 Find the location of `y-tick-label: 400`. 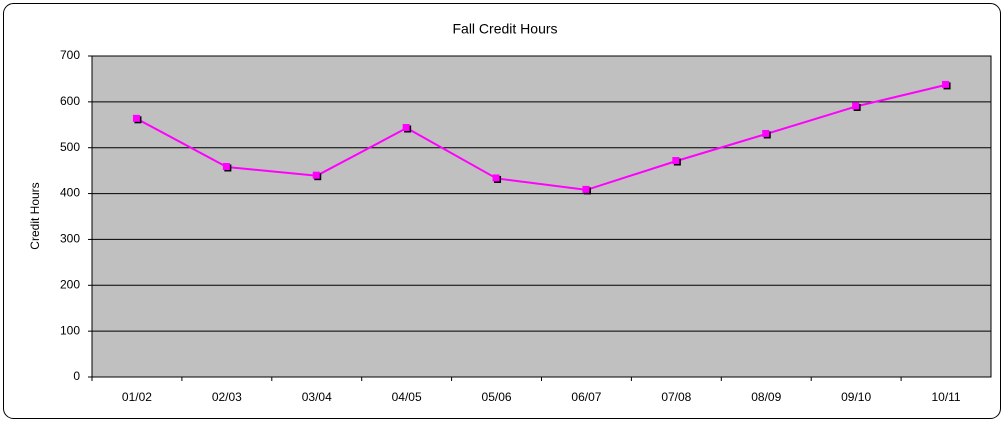

y-tick-label: 400 is located at coordinates (70, 193).